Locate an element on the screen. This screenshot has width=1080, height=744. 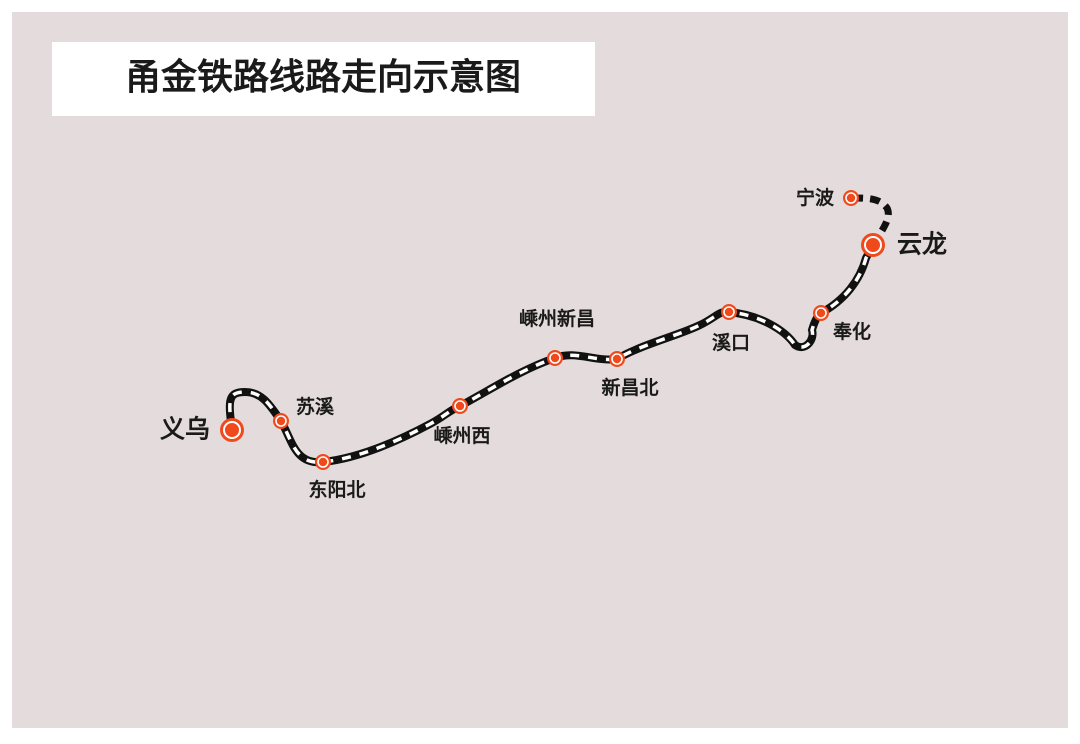
station-label: 溪口 is located at coordinates (731, 343).